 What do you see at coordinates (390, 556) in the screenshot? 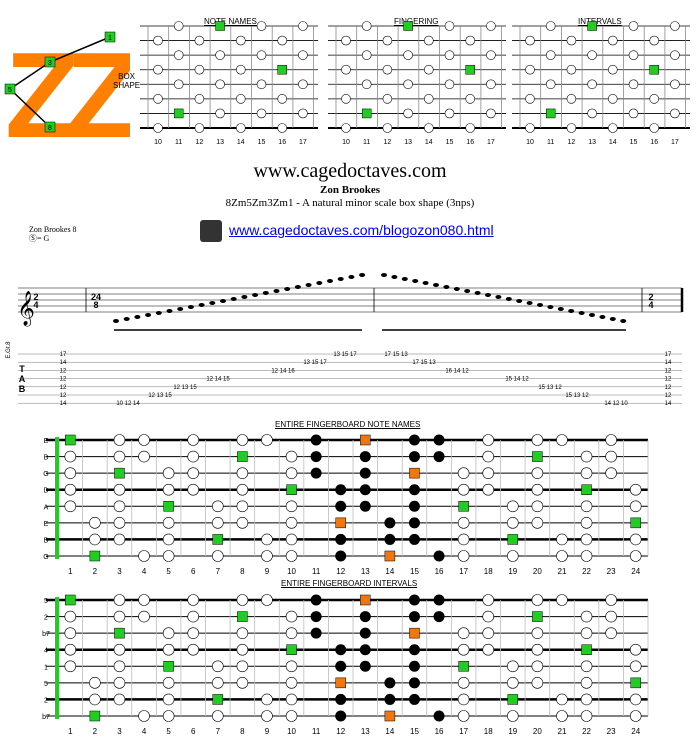
I see `accent-marker` at bounding box center [390, 556].